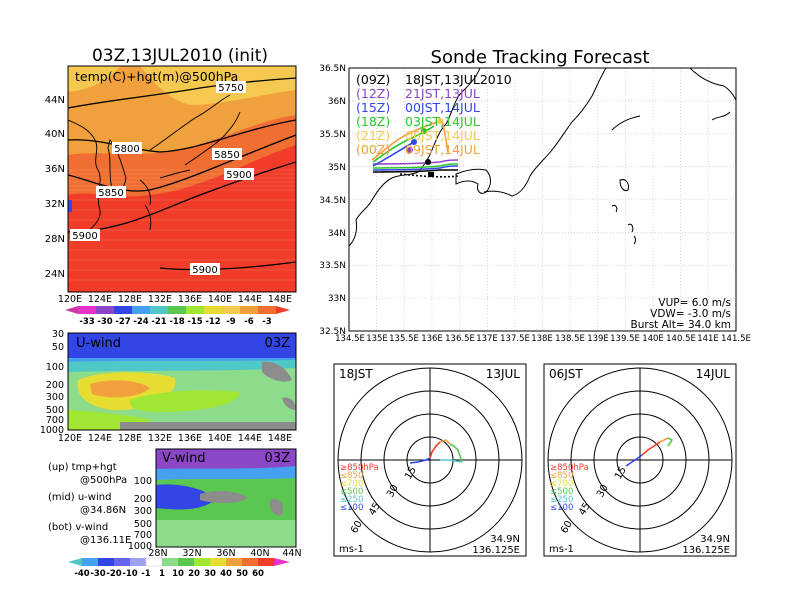  I want to click on v-lat-tick-28: 28N, so click(157, 553).